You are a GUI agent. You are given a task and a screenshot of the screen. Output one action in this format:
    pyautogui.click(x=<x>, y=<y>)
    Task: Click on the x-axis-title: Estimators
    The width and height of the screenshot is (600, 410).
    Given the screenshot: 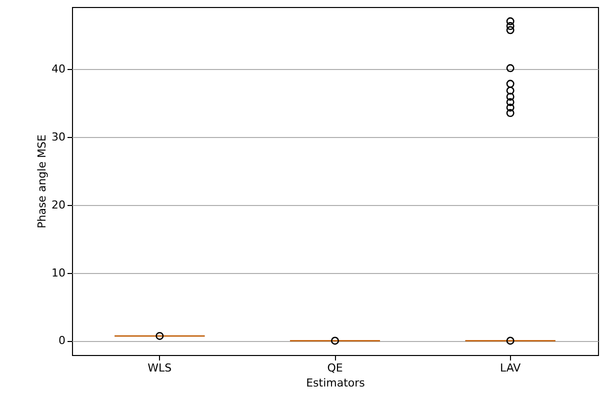 What is the action you would take?
    pyautogui.click(x=336, y=383)
    